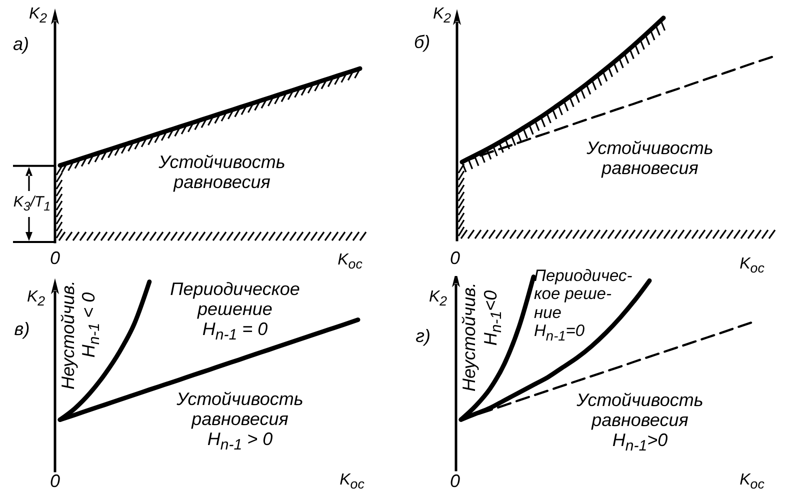  I want to click on annotation: Устойчивость равновесия H$_{n-1}$ > 0, so click(240, 422).